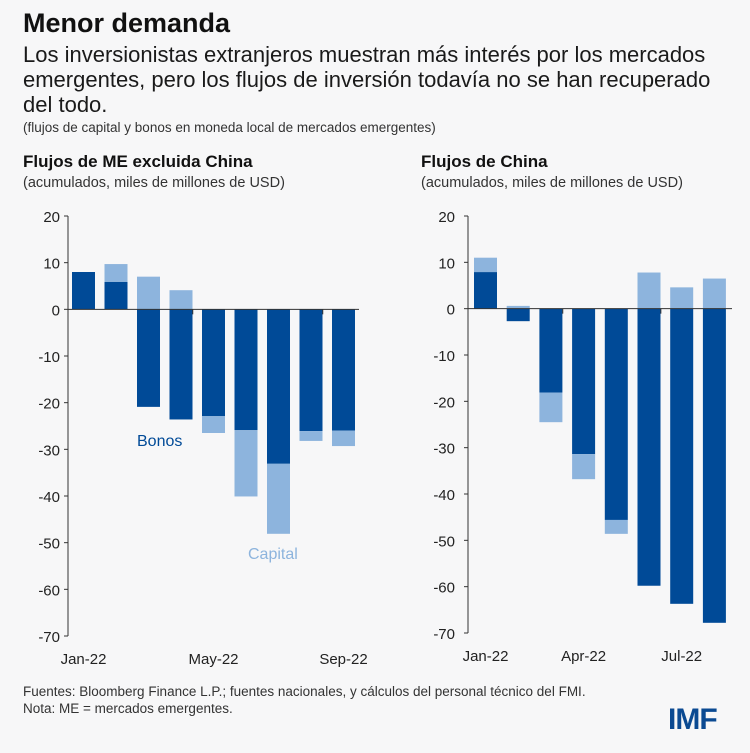 This screenshot has width=750, height=753. I want to click on note-text: Nota: ME = mercados emergentes., so click(128, 708).